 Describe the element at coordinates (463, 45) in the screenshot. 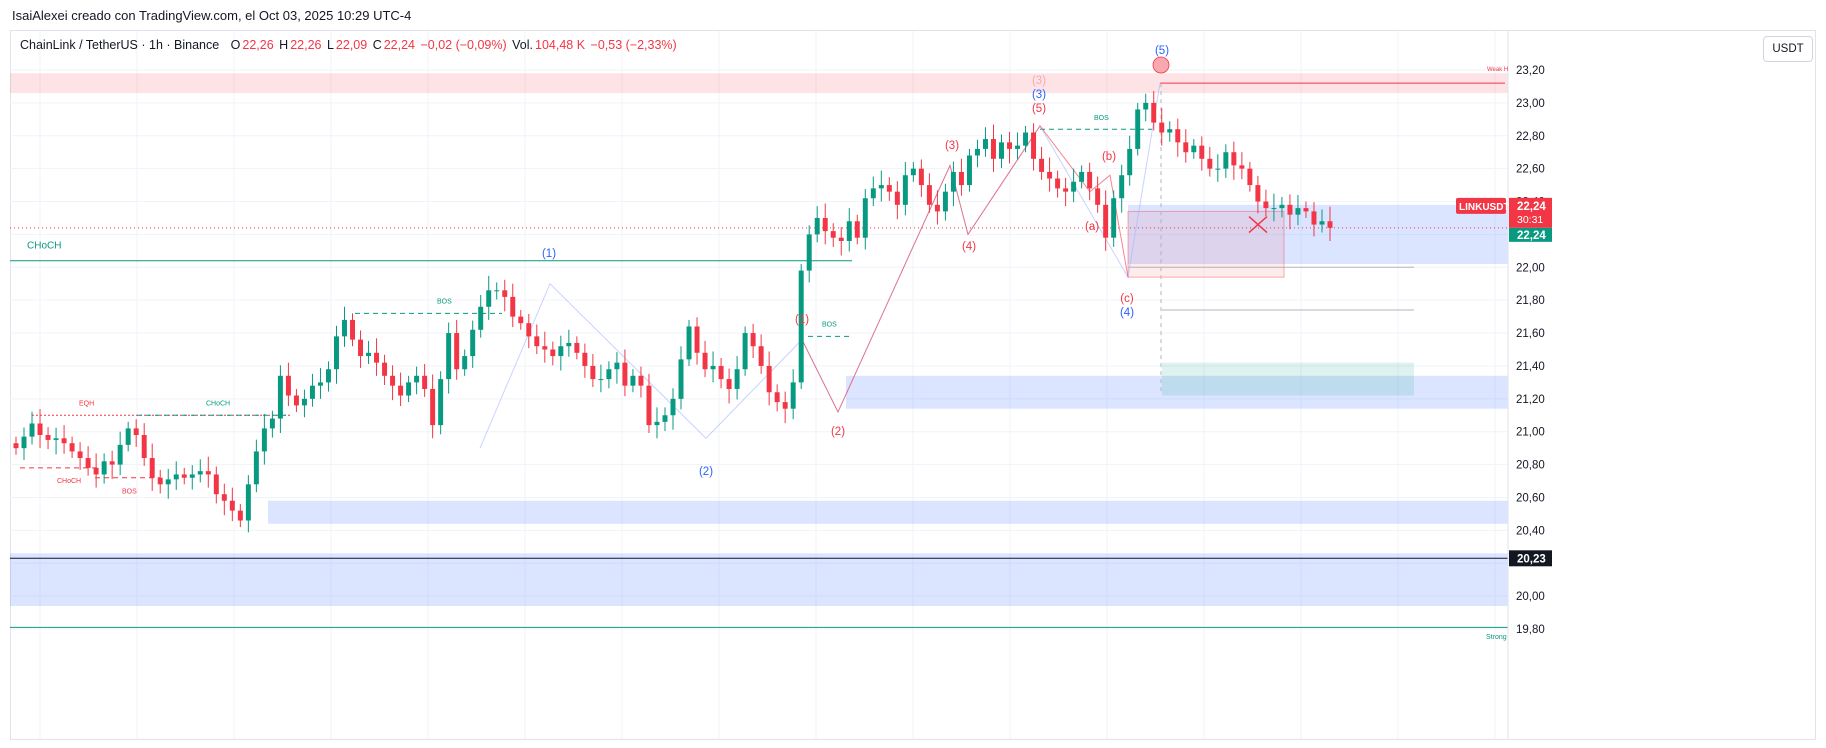

I see `change-value: −0,02 (−0,09%)` at that location.